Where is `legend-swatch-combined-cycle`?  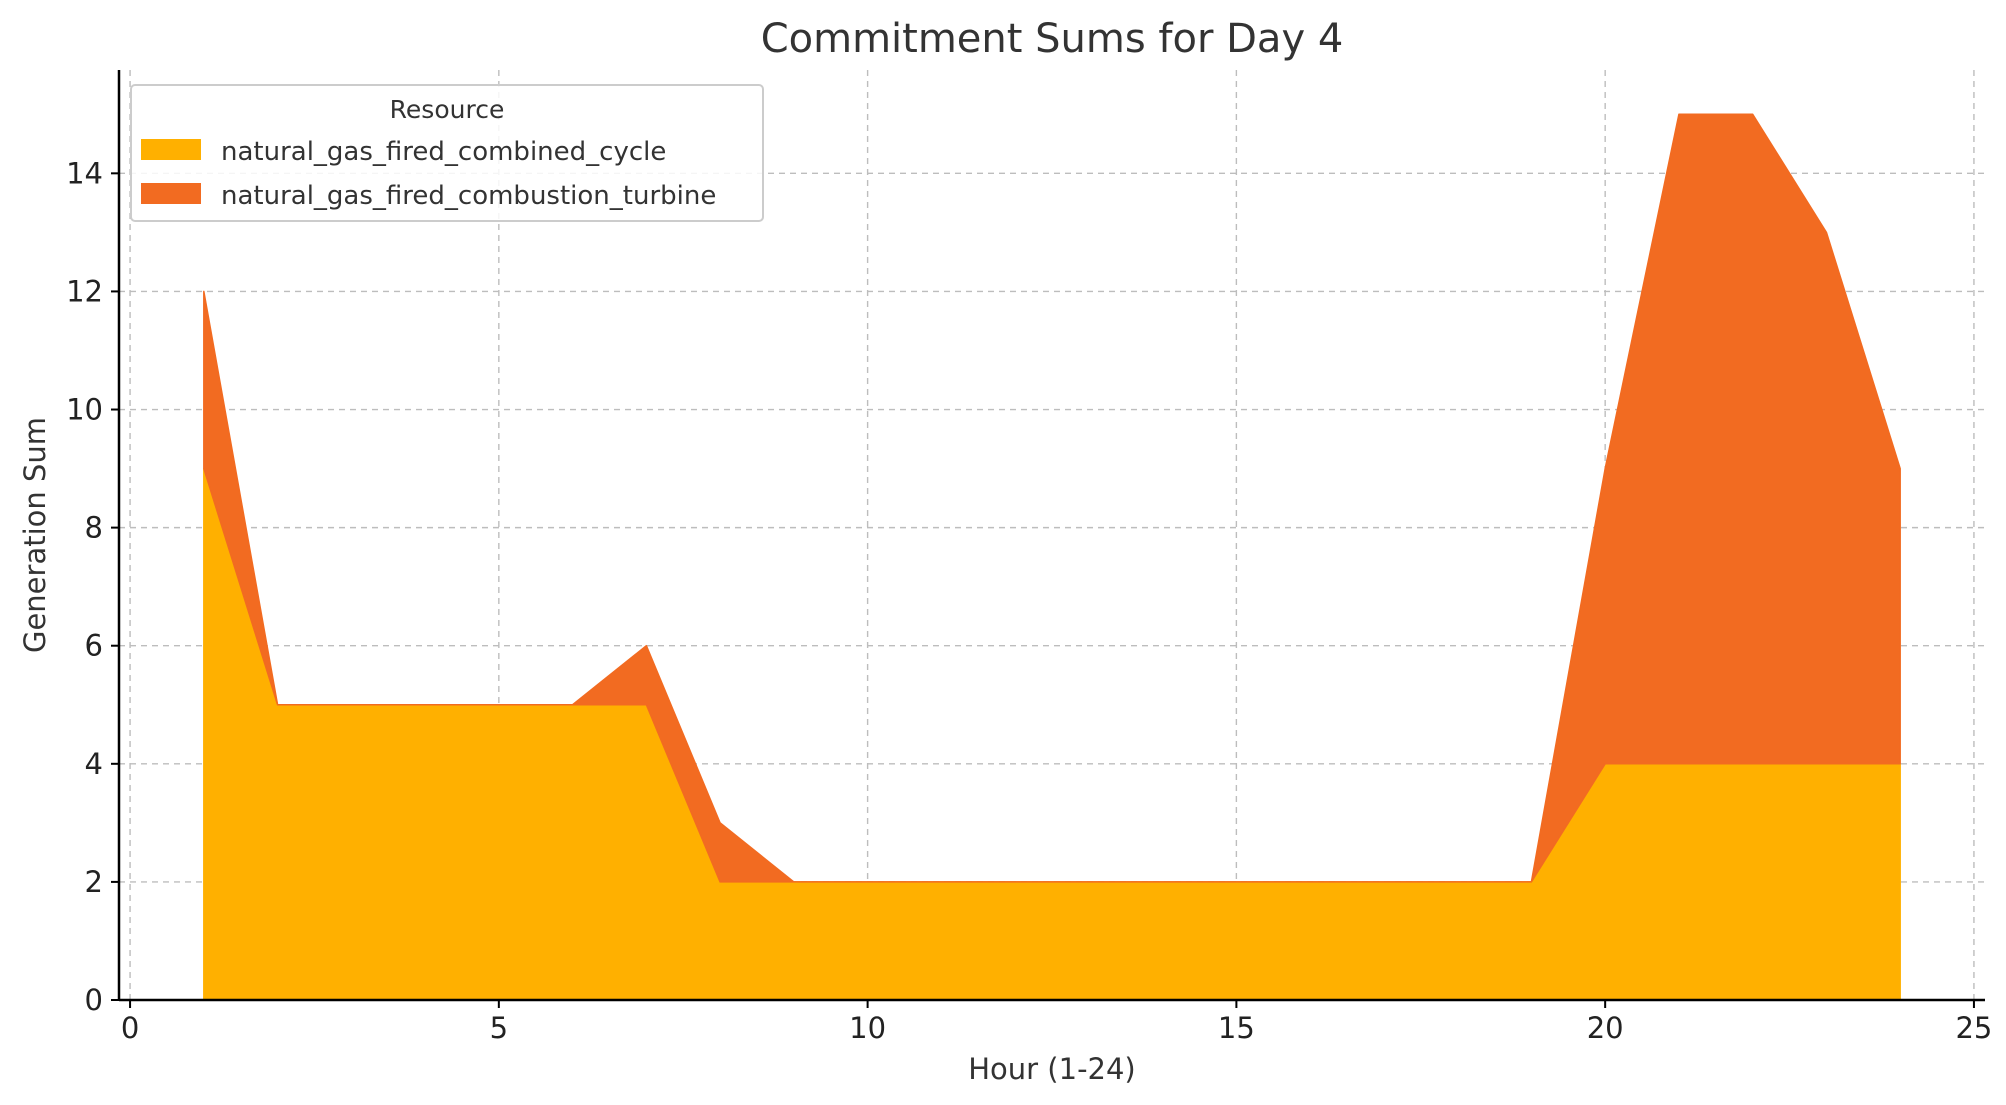 legend-swatch-combined-cycle is located at coordinates (171, 149).